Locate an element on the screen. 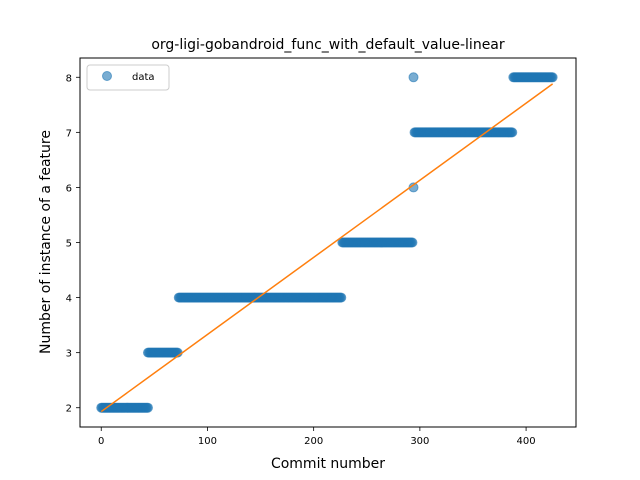 The width and height of the screenshot is (640, 480). legend-marker-data is located at coordinates (107, 76).